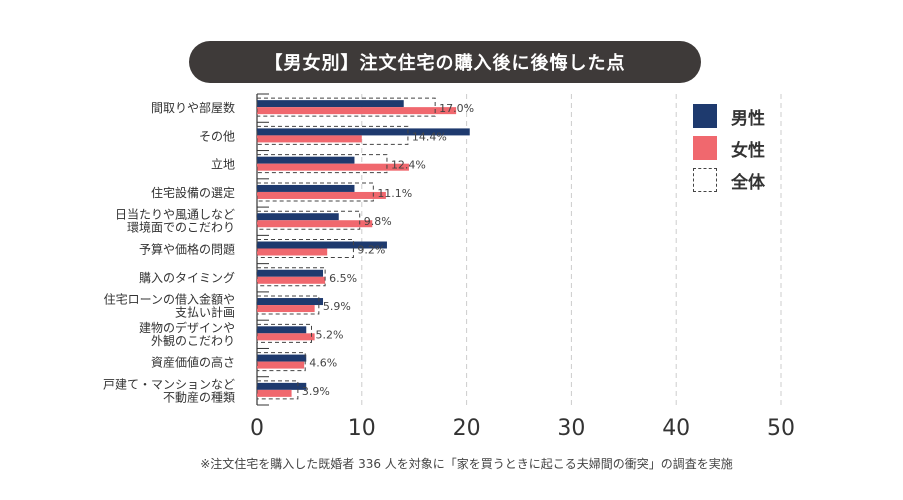 This screenshot has height=500, width=903. I want to click on legend-item-male: 男性, so click(729, 116).